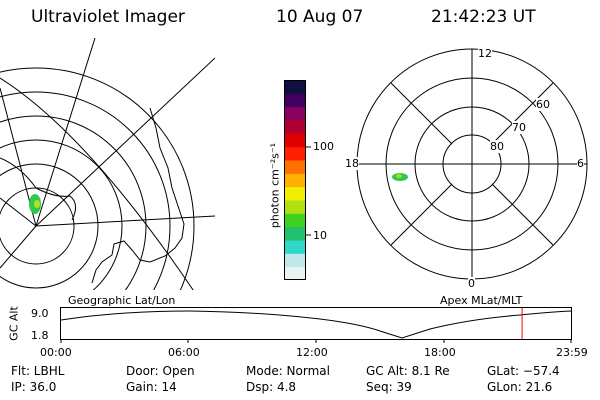 The image size is (600, 400). Describe the element at coordinates (471, 283) in the screenshot. I see `mlt-label-0: 0` at that location.